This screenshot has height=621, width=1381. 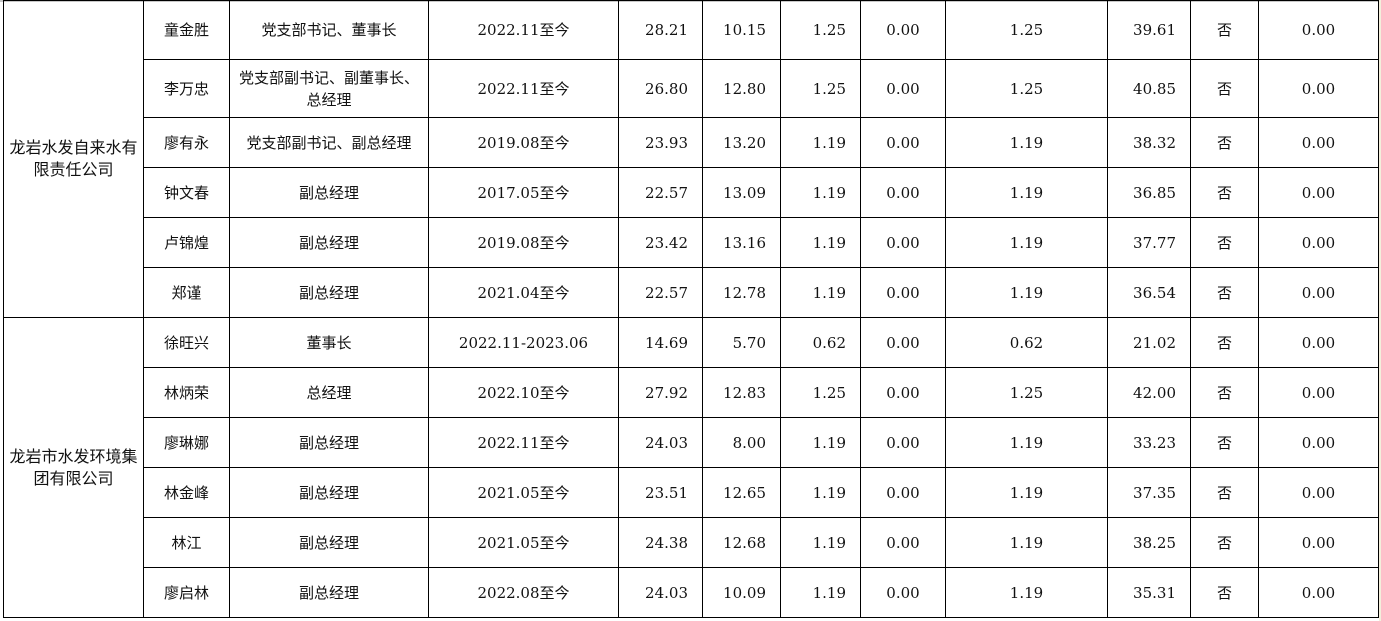 I want to click on total-cell: 40.85, so click(x=1149, y=88).